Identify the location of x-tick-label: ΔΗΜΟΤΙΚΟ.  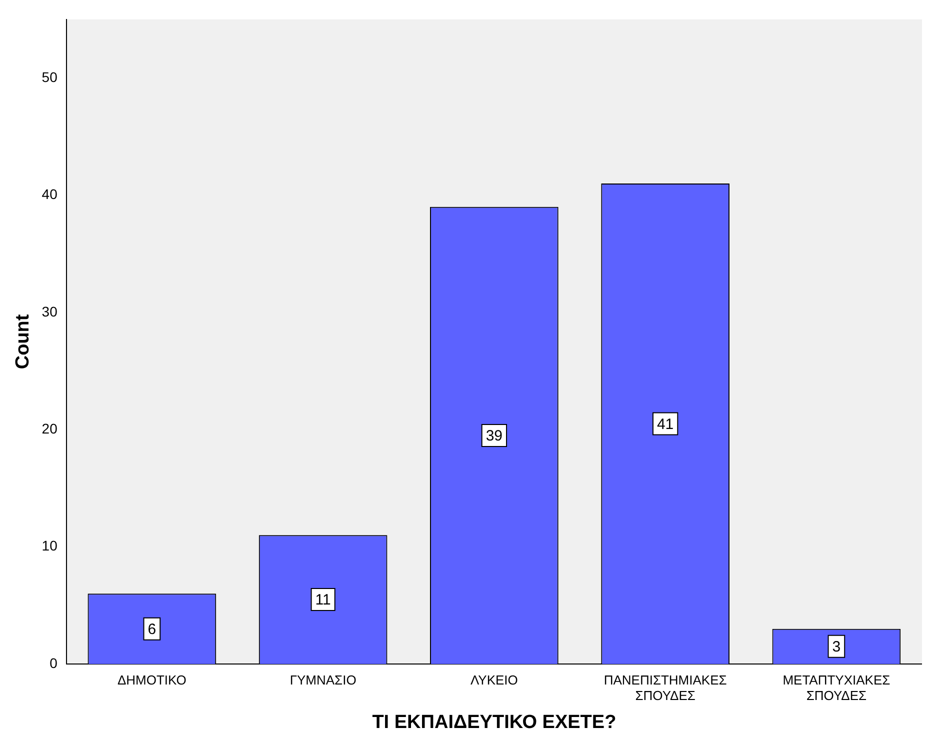
(151, 680).